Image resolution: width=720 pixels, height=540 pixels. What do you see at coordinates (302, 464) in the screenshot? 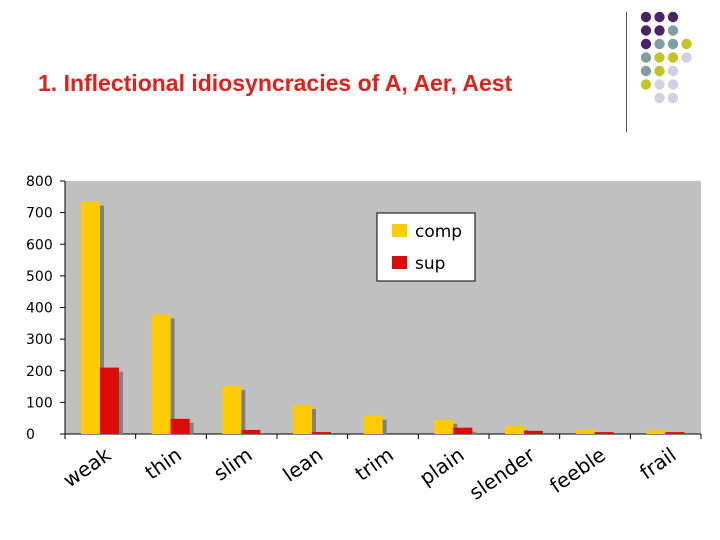
I see `x-tick-label: lean` at bounding box center [302, 464].